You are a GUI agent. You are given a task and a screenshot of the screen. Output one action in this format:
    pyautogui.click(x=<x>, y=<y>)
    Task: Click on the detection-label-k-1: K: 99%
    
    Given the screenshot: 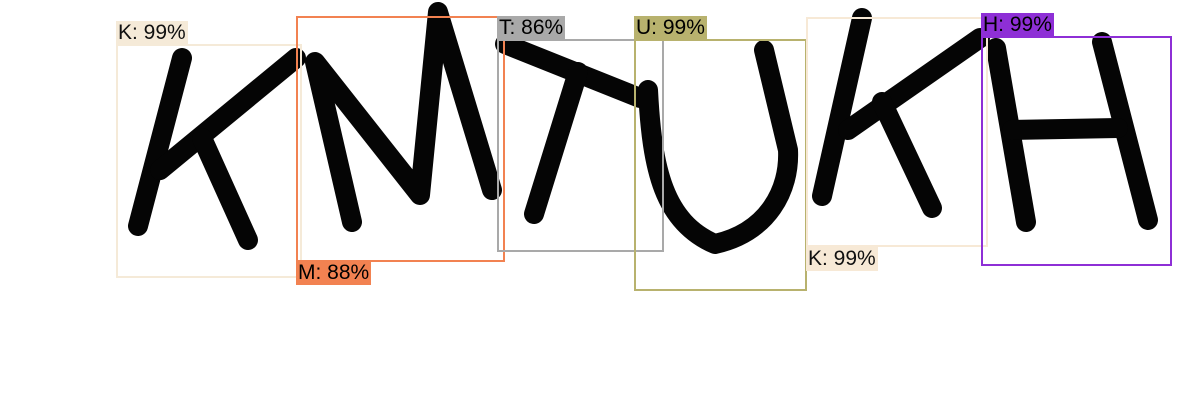 What is the action you would take?
    pyautogui.click(x=152, y=33)
    